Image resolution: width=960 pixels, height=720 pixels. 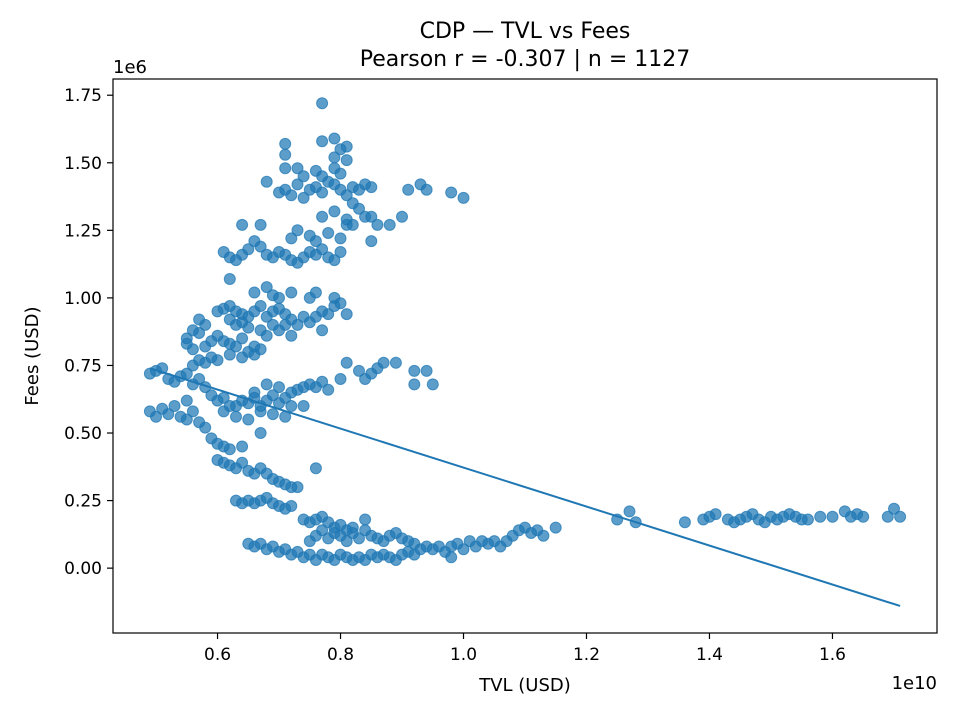 I want to click on y-tick-label: 0.50, so click(x=83, y=434).